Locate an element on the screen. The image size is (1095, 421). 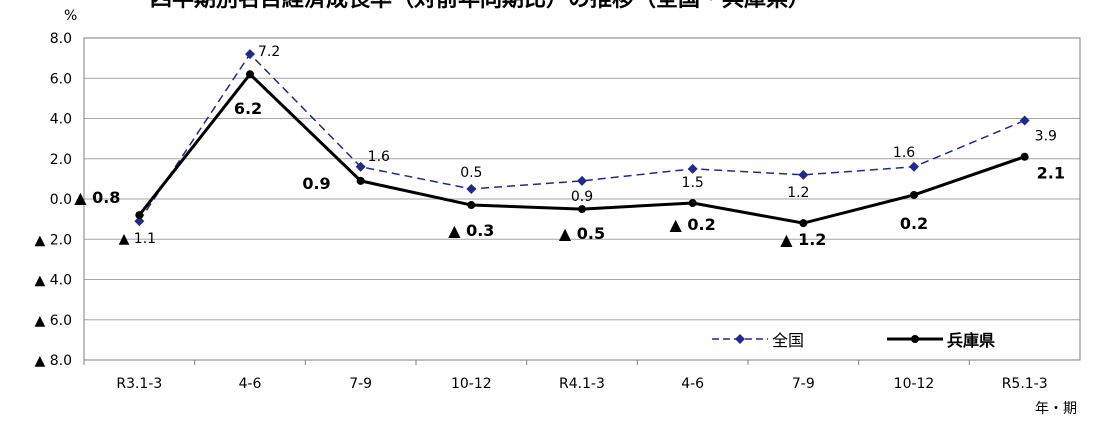
x-tick-label: R5.1-3 is located at coordinates (1025, 384).